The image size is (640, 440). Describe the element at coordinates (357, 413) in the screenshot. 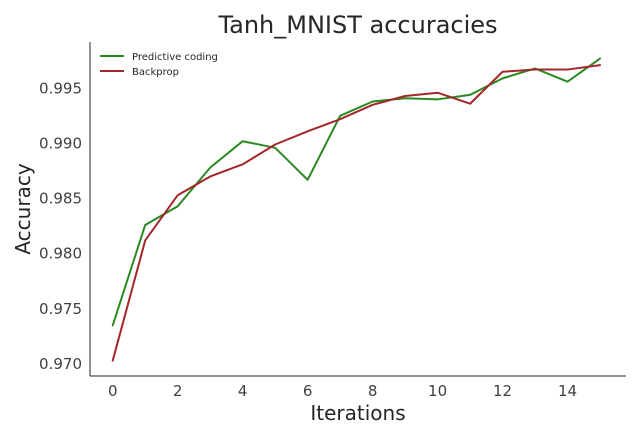

I see `x-axis-label: Iterations` at that location.